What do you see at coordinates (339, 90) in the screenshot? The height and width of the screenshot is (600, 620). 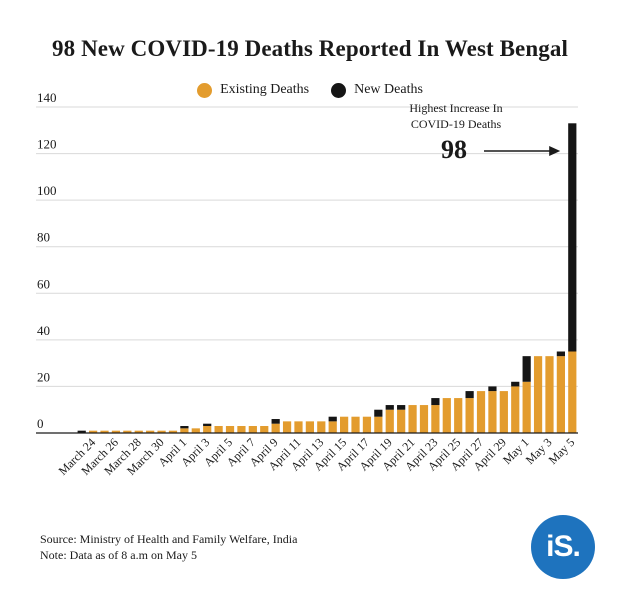 I see `legend-swatch-new` at bounding box center [339, 90].